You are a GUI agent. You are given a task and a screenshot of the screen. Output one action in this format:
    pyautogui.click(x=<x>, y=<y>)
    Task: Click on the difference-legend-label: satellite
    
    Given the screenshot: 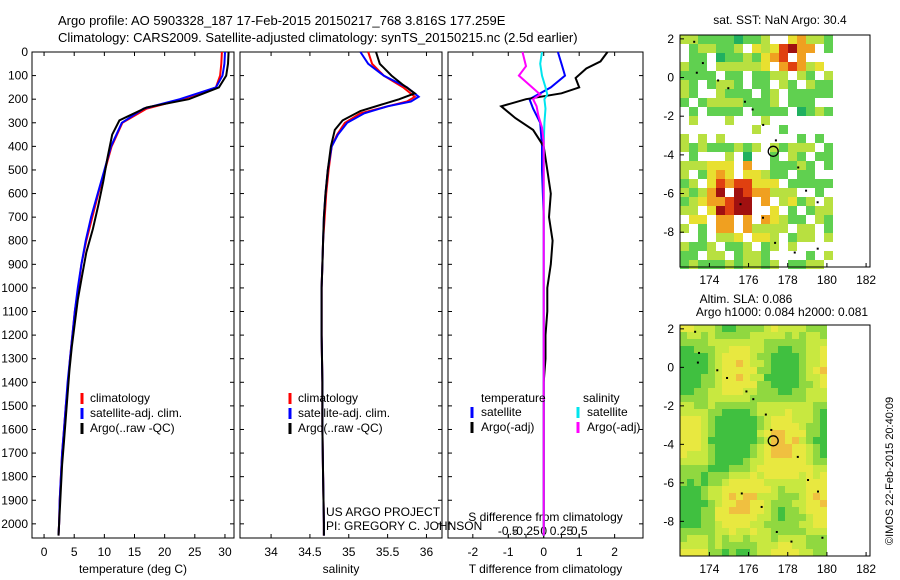 What is the action you would take?
    pyautogui.click(x=501, y=412)
    